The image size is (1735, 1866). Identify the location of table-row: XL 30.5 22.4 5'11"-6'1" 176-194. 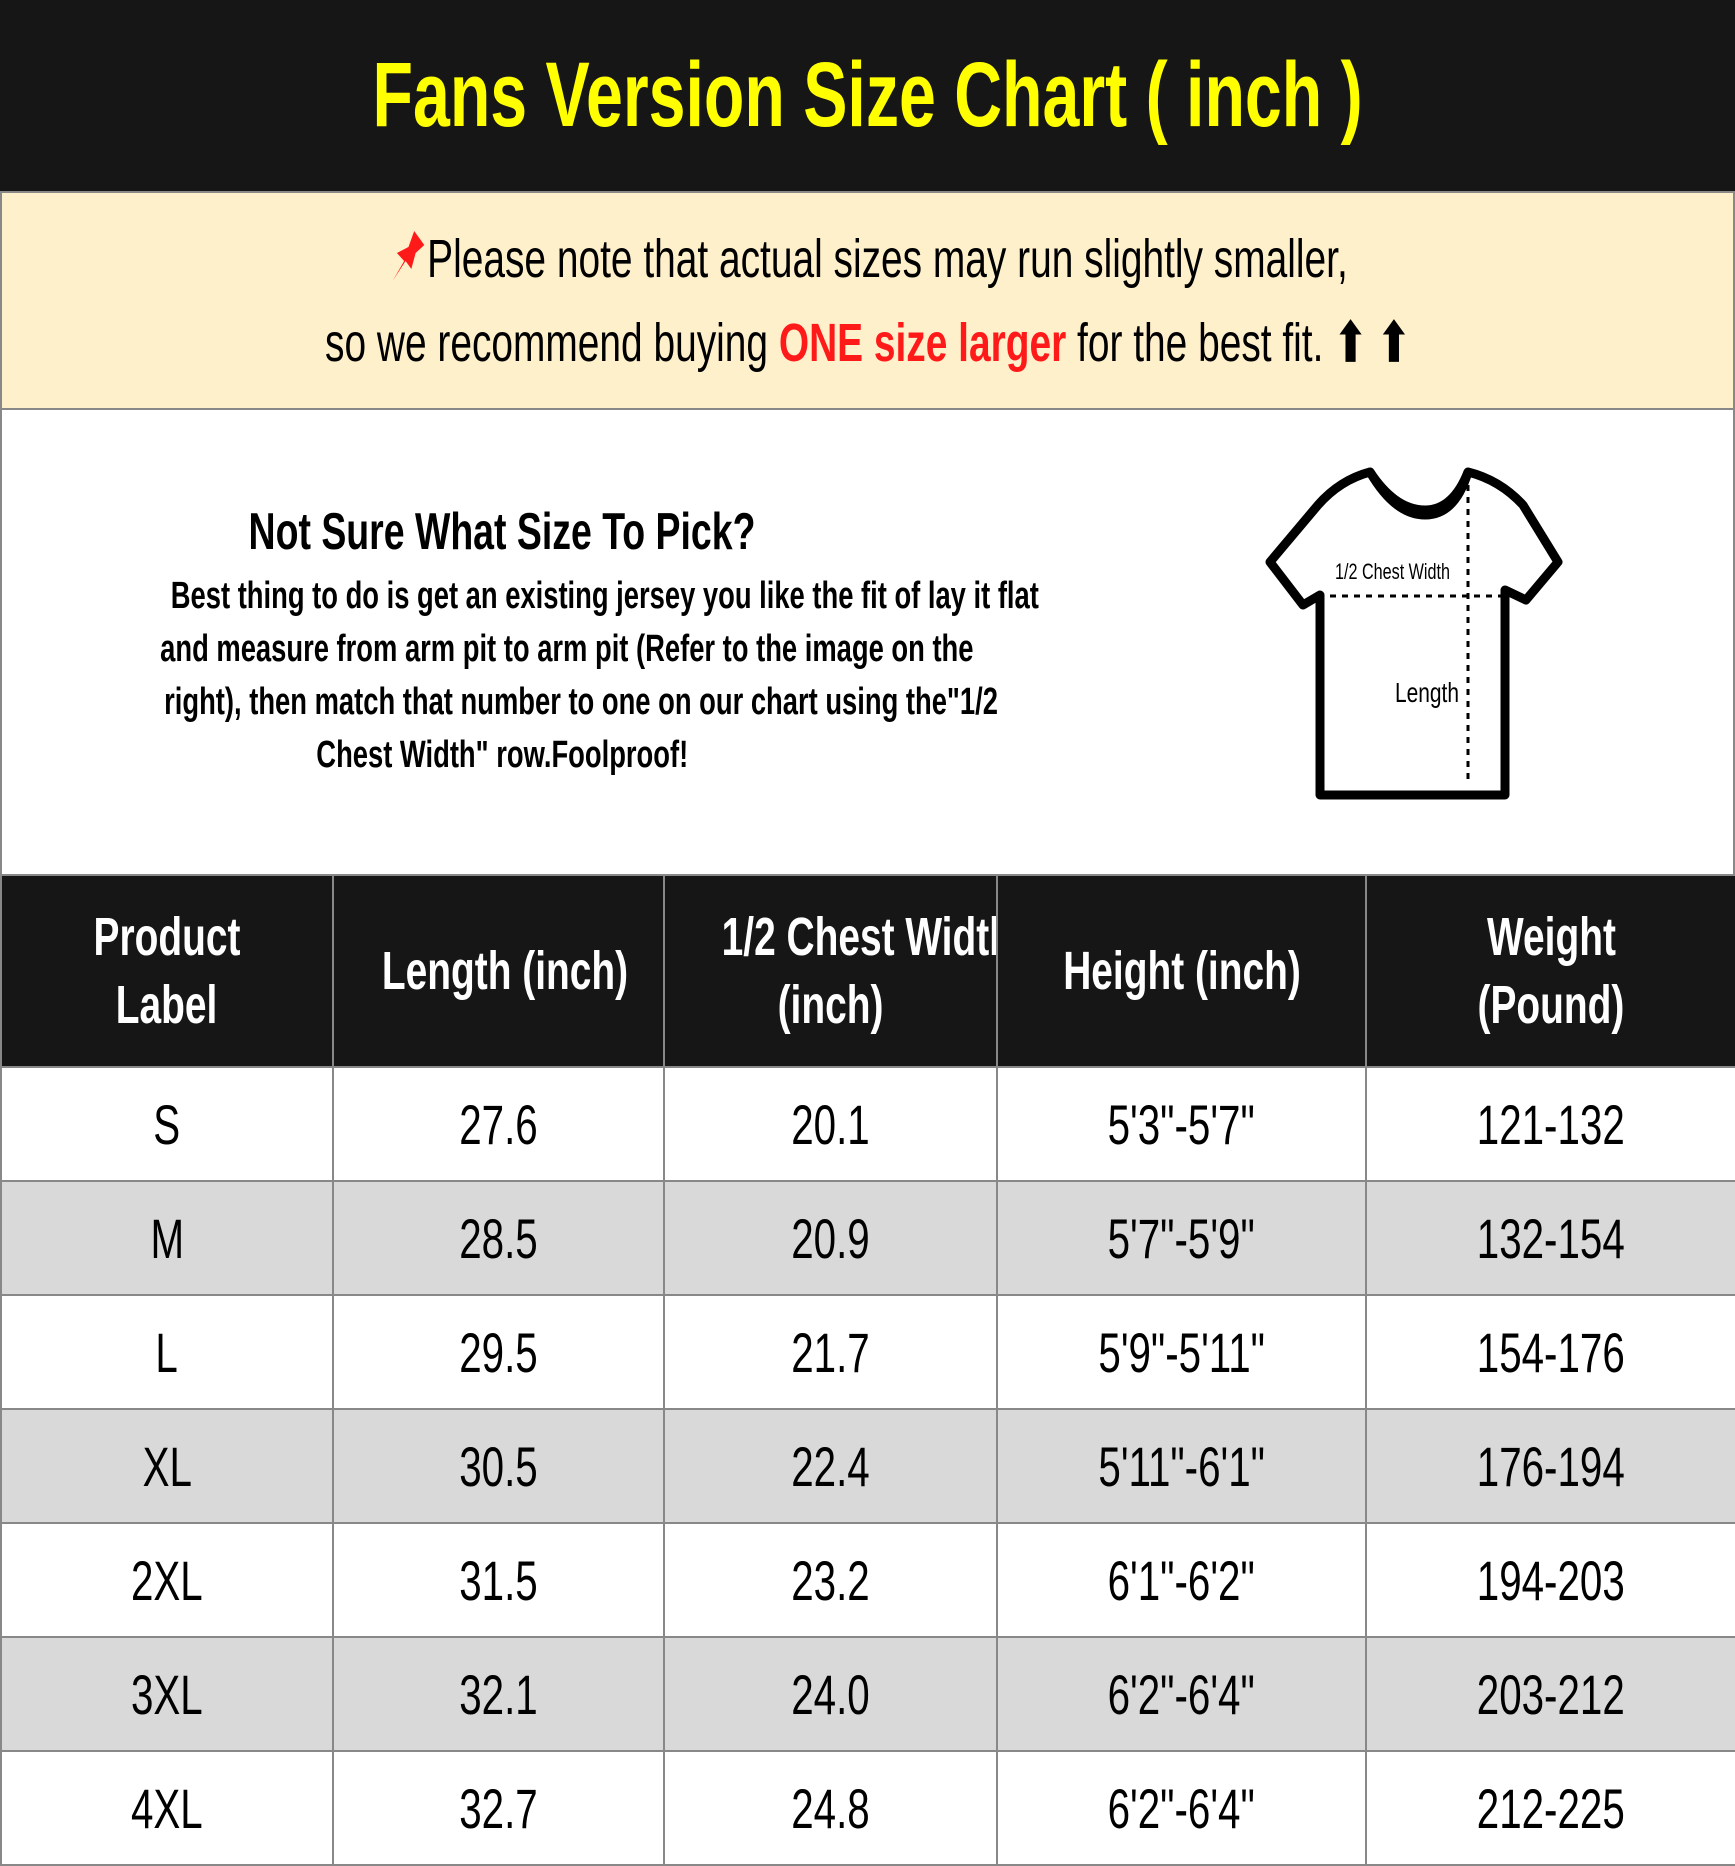
(867, 1466).